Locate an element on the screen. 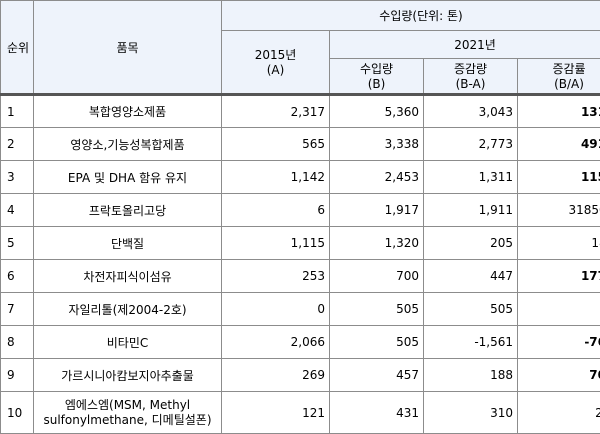 The height and width of the screenshot is (434, 600). rate-cell: 256 is located at coordinates (559, 413).